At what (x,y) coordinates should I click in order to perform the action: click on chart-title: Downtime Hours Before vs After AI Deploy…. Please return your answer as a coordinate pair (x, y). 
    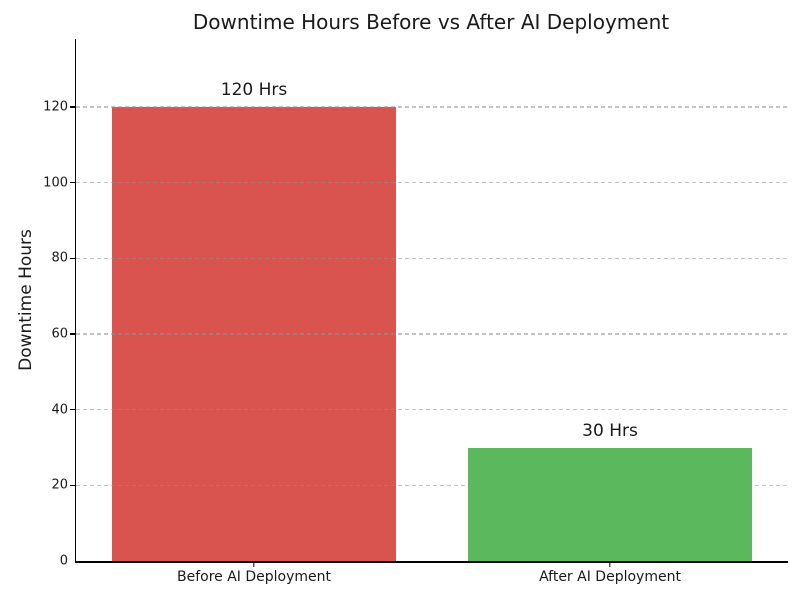
    Looking at the image, I should click on (431, 22).